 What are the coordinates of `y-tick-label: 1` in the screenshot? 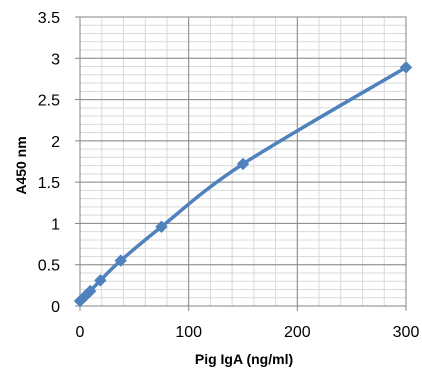 It's located at (55, 224).